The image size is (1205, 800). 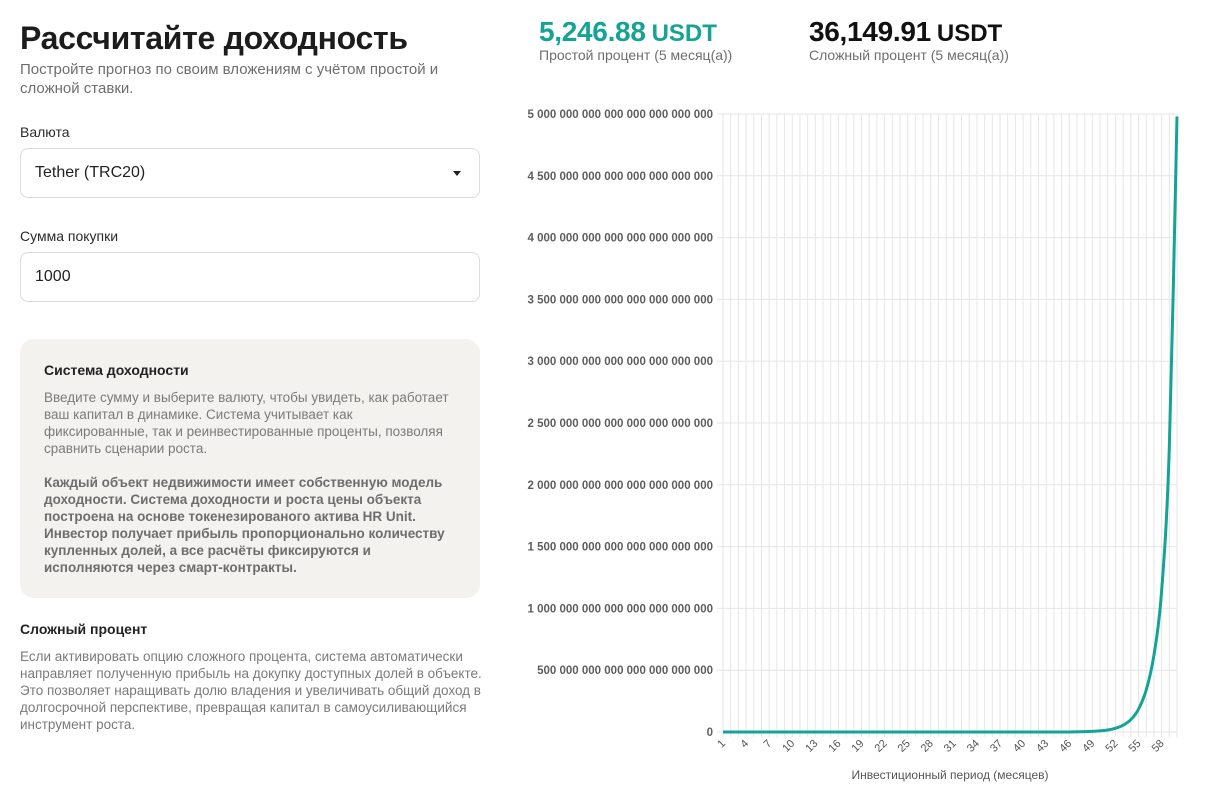 I want to click on y-tick-label: 0, so click(x=710, y=733).